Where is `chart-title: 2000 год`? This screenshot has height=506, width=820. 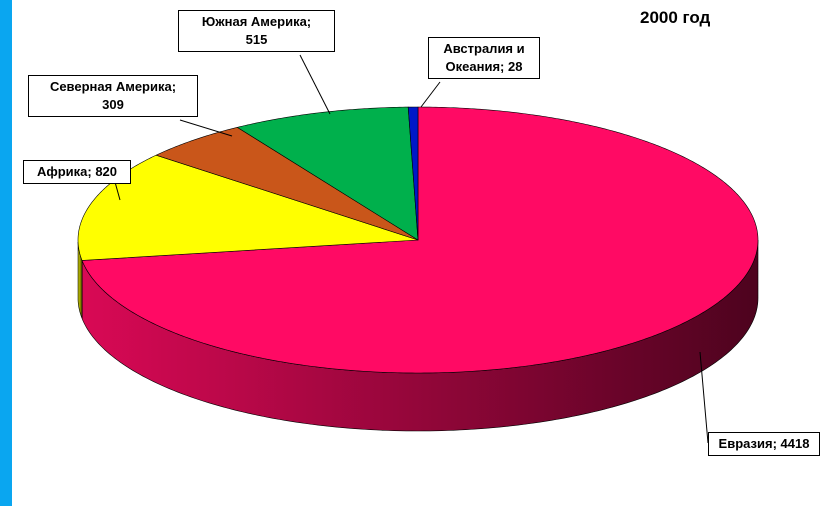
chart-title: 2000 год is located at coordinates (675, 17).